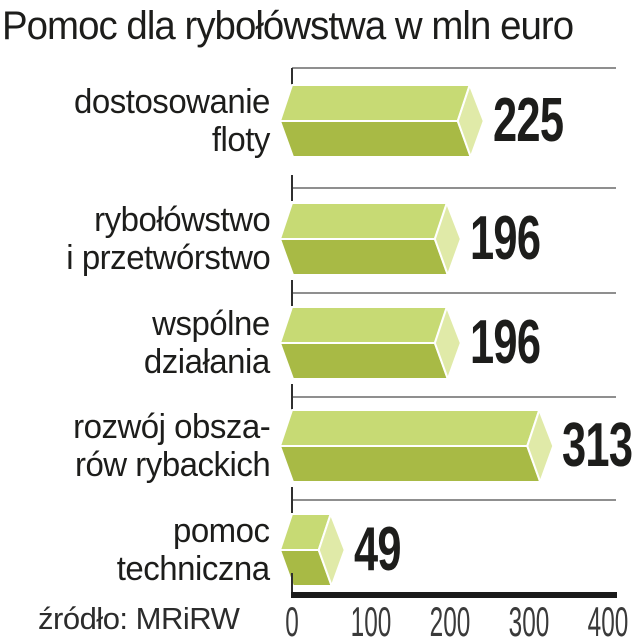 The image size is (644, 640). What do you see at coordinates (288, 26) in the screenshot?
I see `chart-title: Pomoc dla rybołówstwa w mln euro` at bounding box center [288, 26].